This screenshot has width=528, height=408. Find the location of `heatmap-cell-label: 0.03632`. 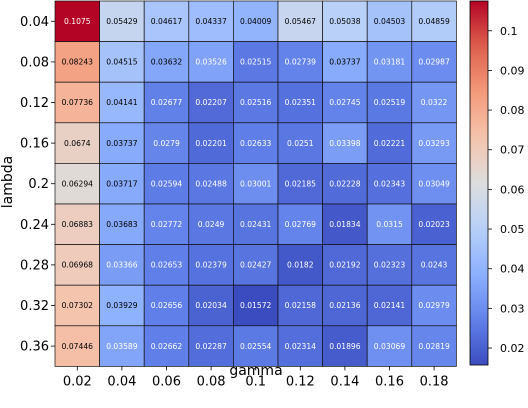

heatmap-cell-label: 0.03632 is located at coordinates (167, 62).